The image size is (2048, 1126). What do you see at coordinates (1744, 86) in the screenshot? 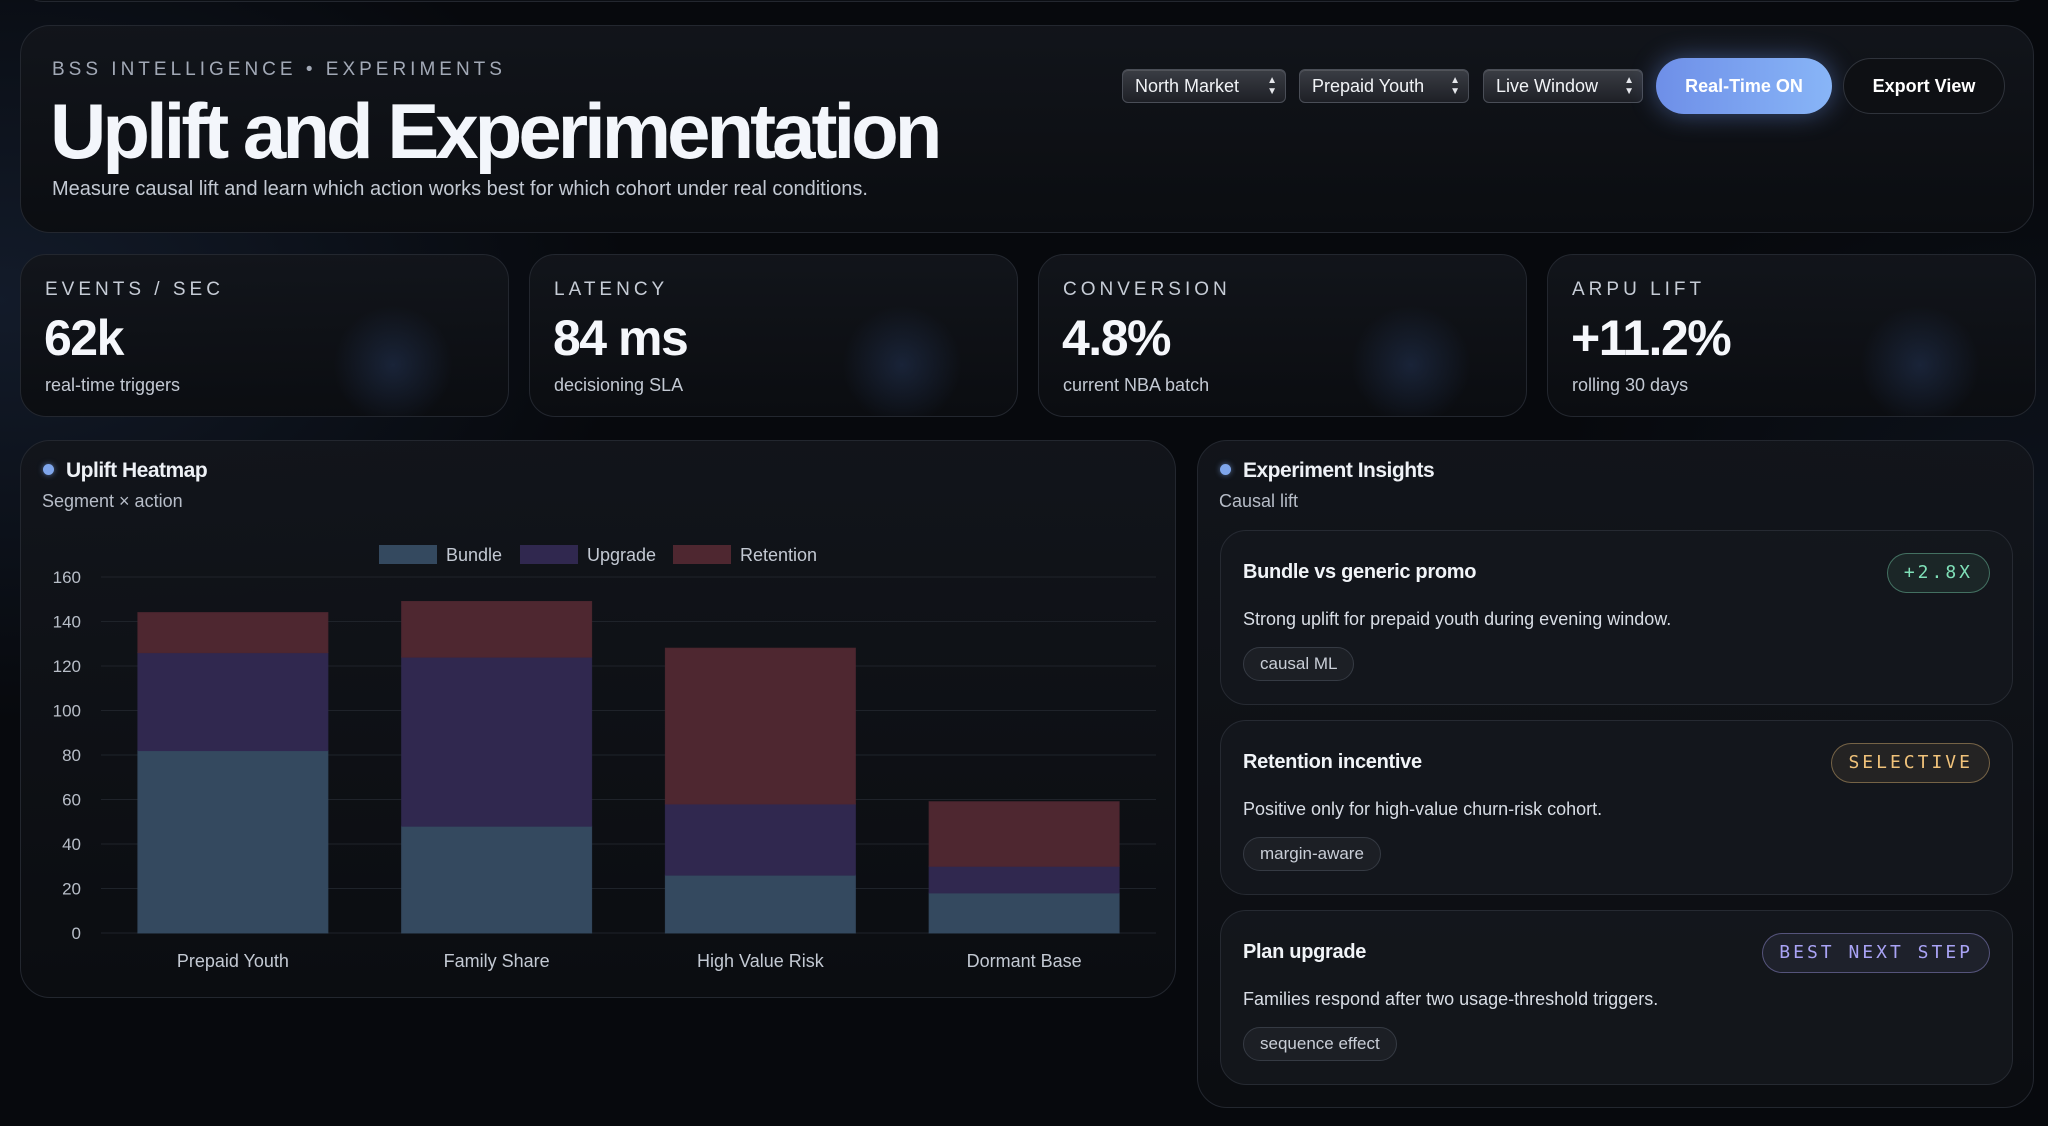
I see `realtime-toggle-button: Real-Time ON` at bounding box center [1744, 86].